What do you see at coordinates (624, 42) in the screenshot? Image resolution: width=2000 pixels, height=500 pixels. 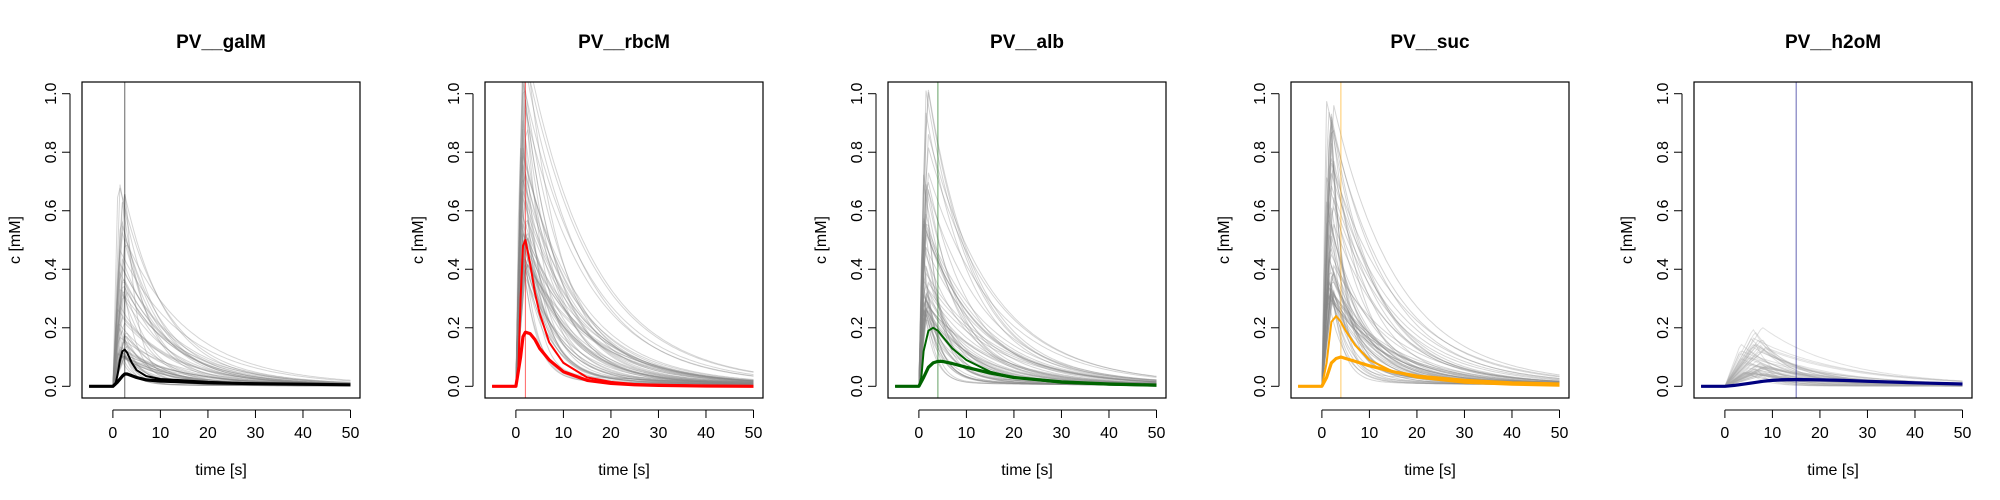 I see `panel-title: PV__rbcM` at bounding box center [624, 42].